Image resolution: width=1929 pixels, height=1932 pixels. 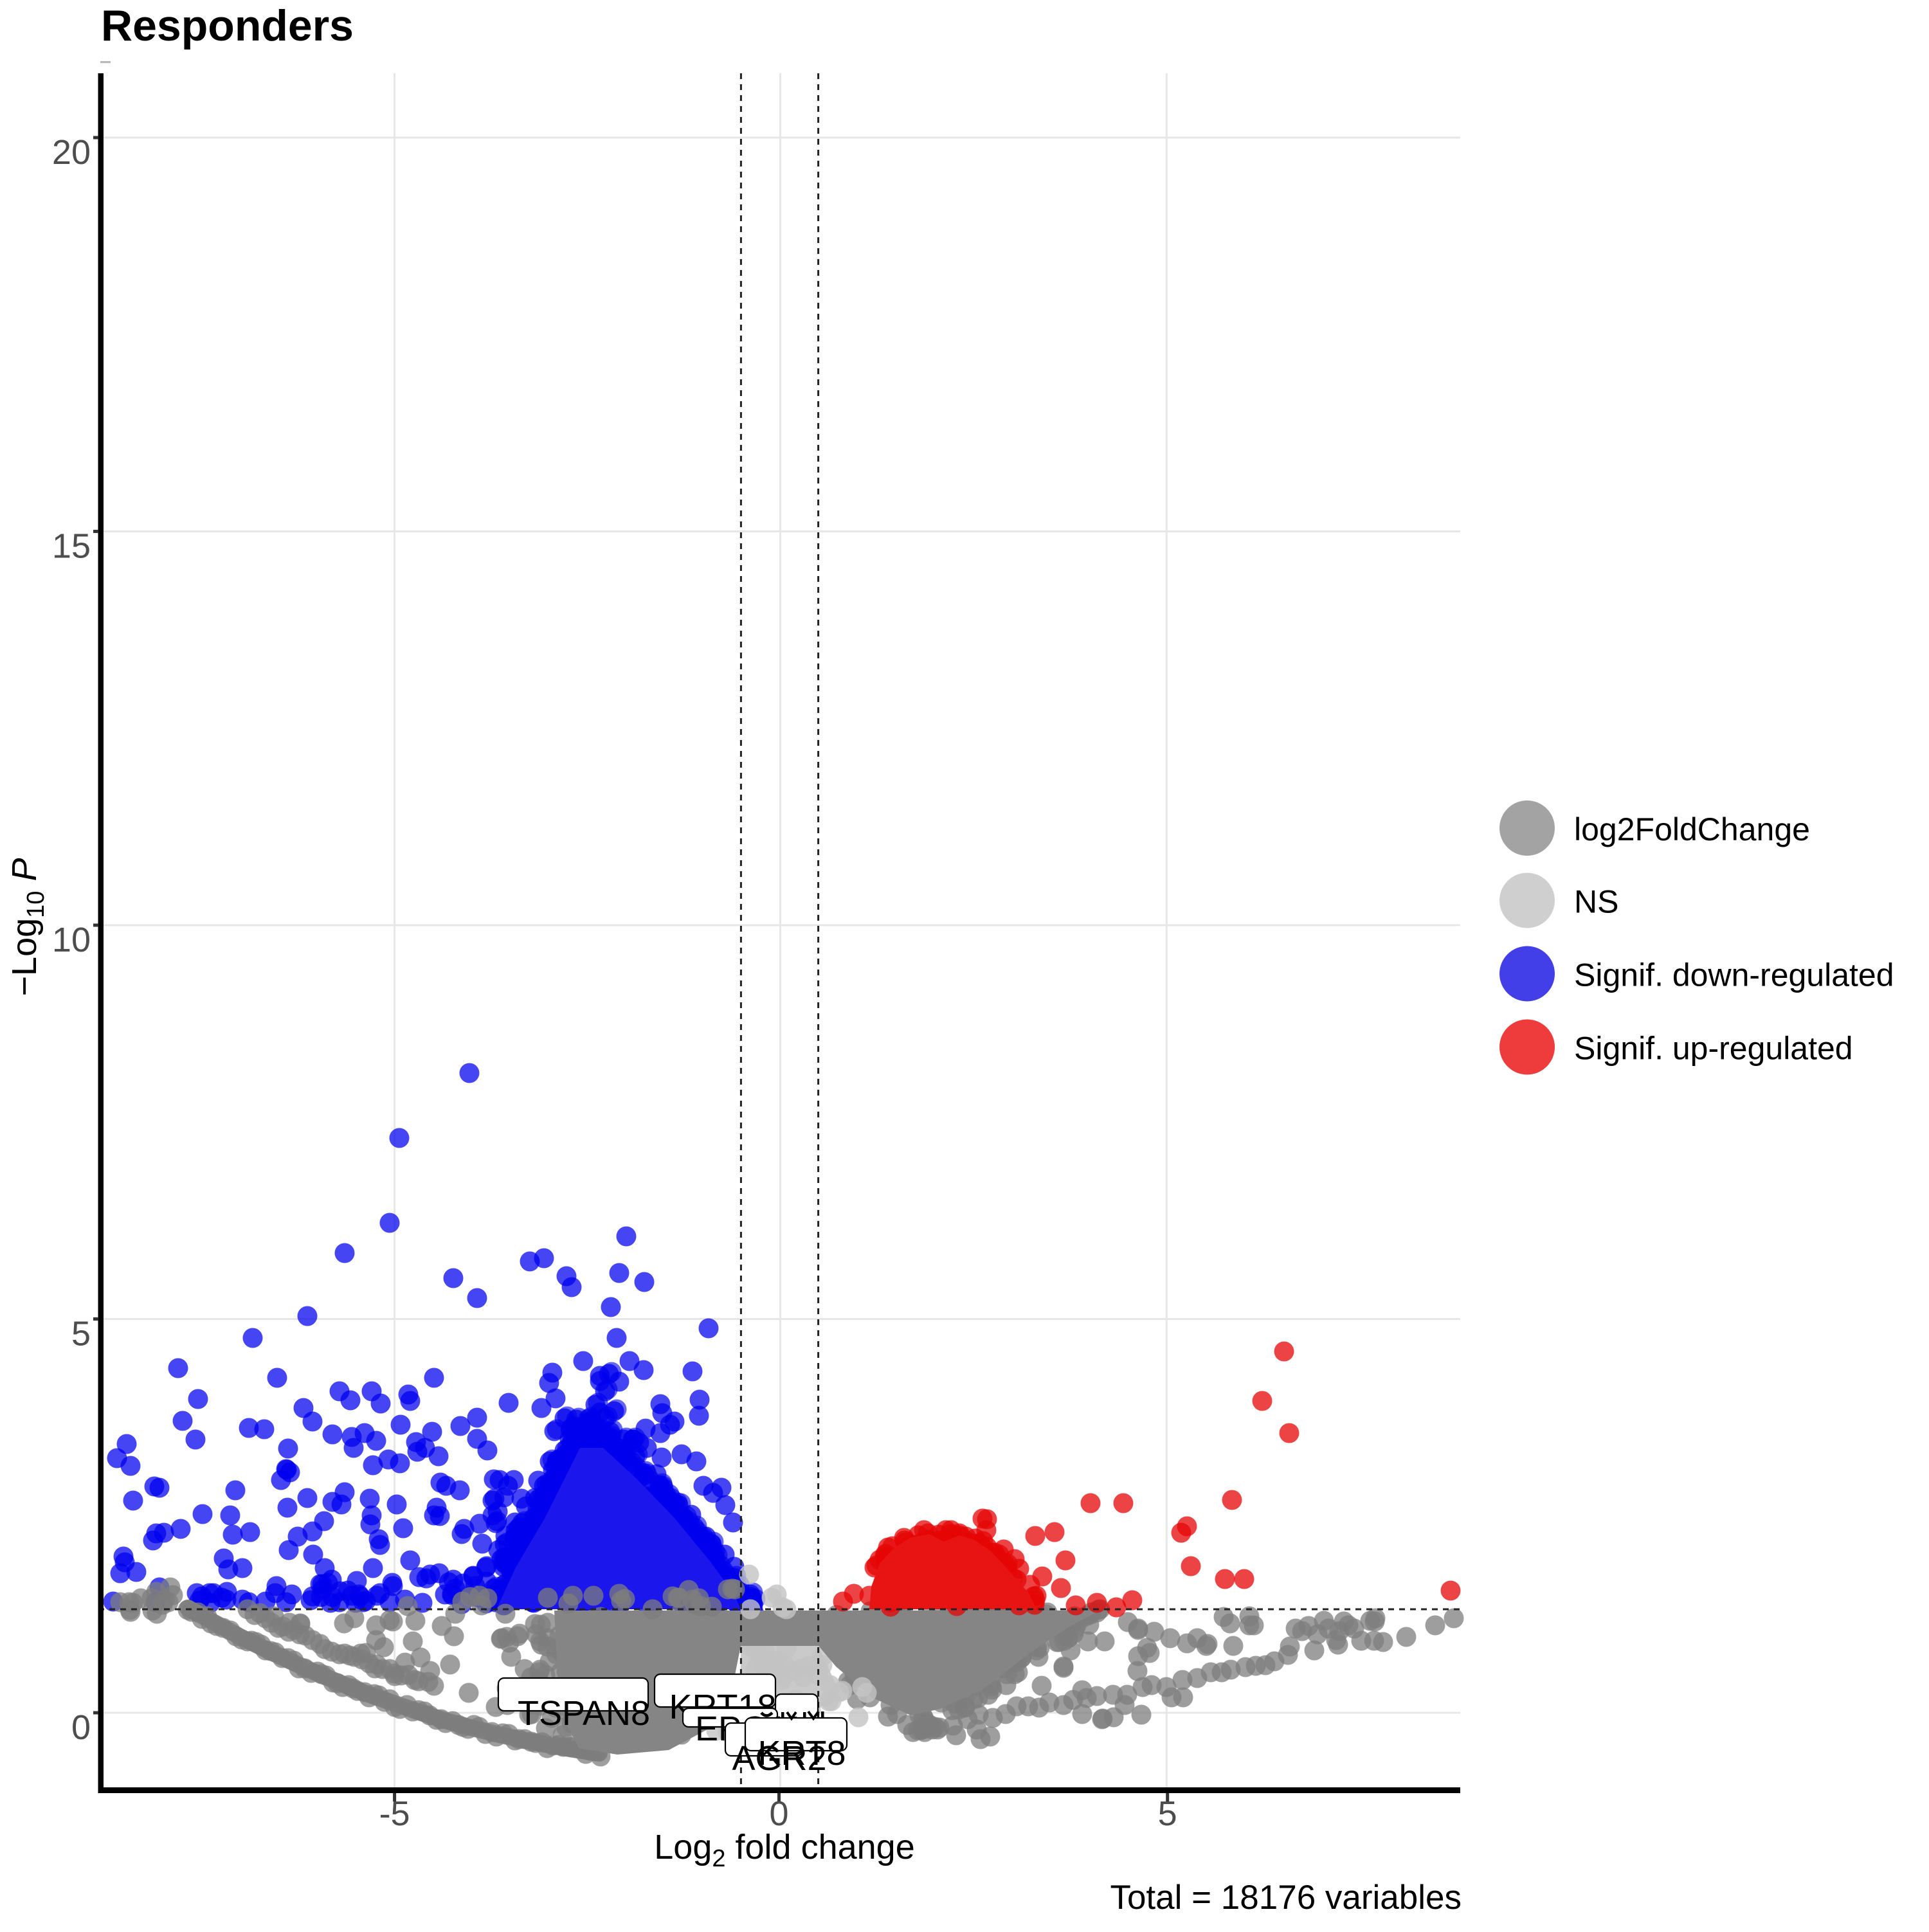 What do you see at coordinates (584, 1713) in the screenshot?
I see `svg-text: TSPAN8` at bounding box center [584, 1713].